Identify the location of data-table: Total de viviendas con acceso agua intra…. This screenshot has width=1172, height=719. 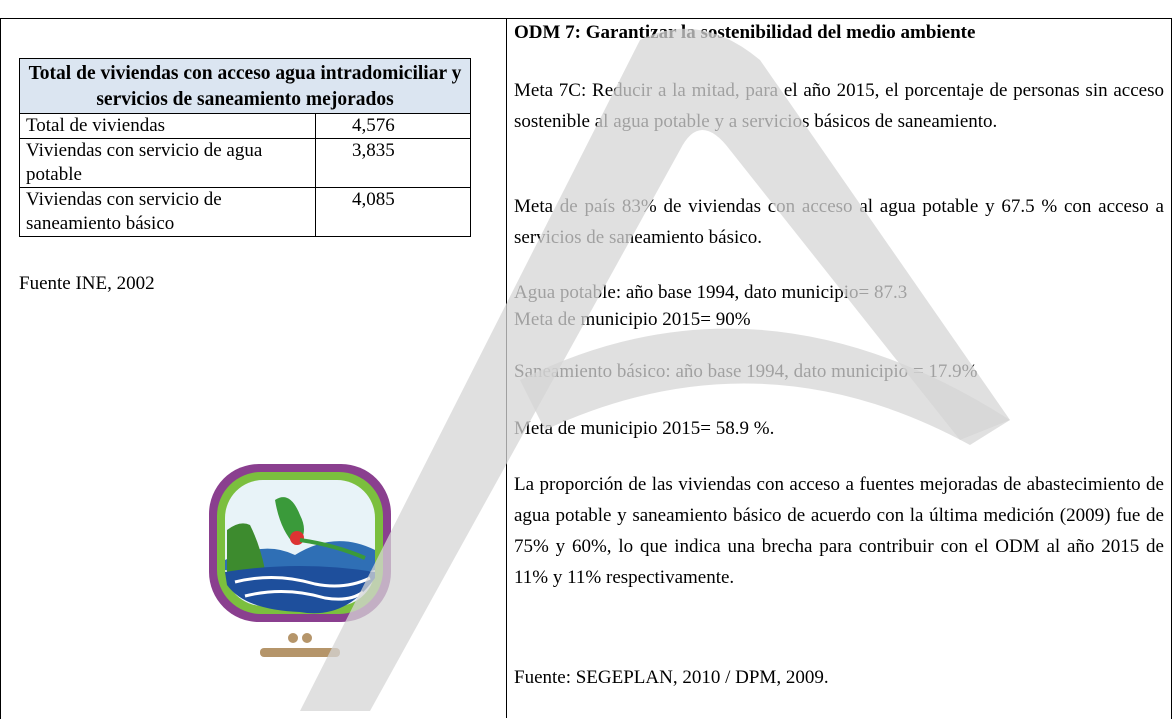
(245, 147).